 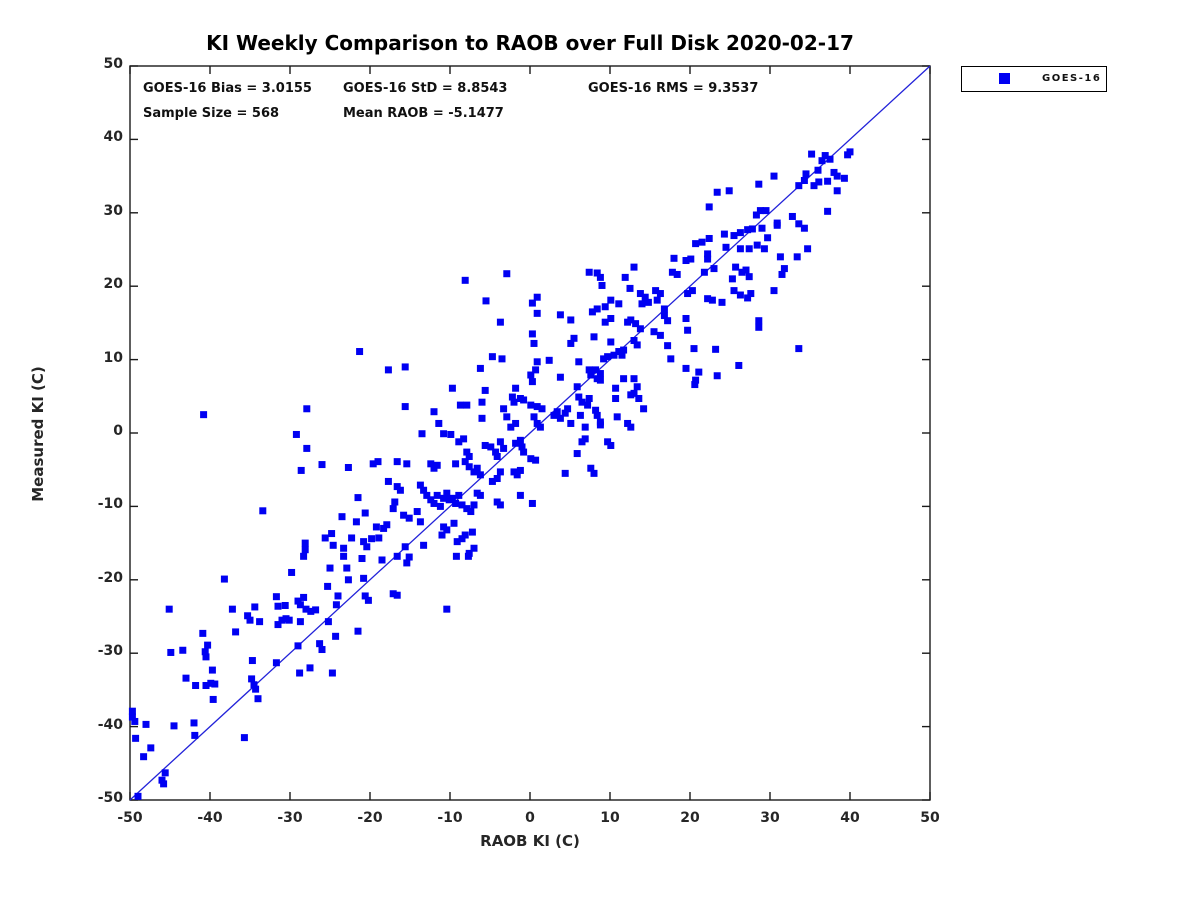 What do you see at coordinates (38, 434) in the screenshot?
I see `y-axis-label: Measured KI (C)` at bounding box center [38, 434].